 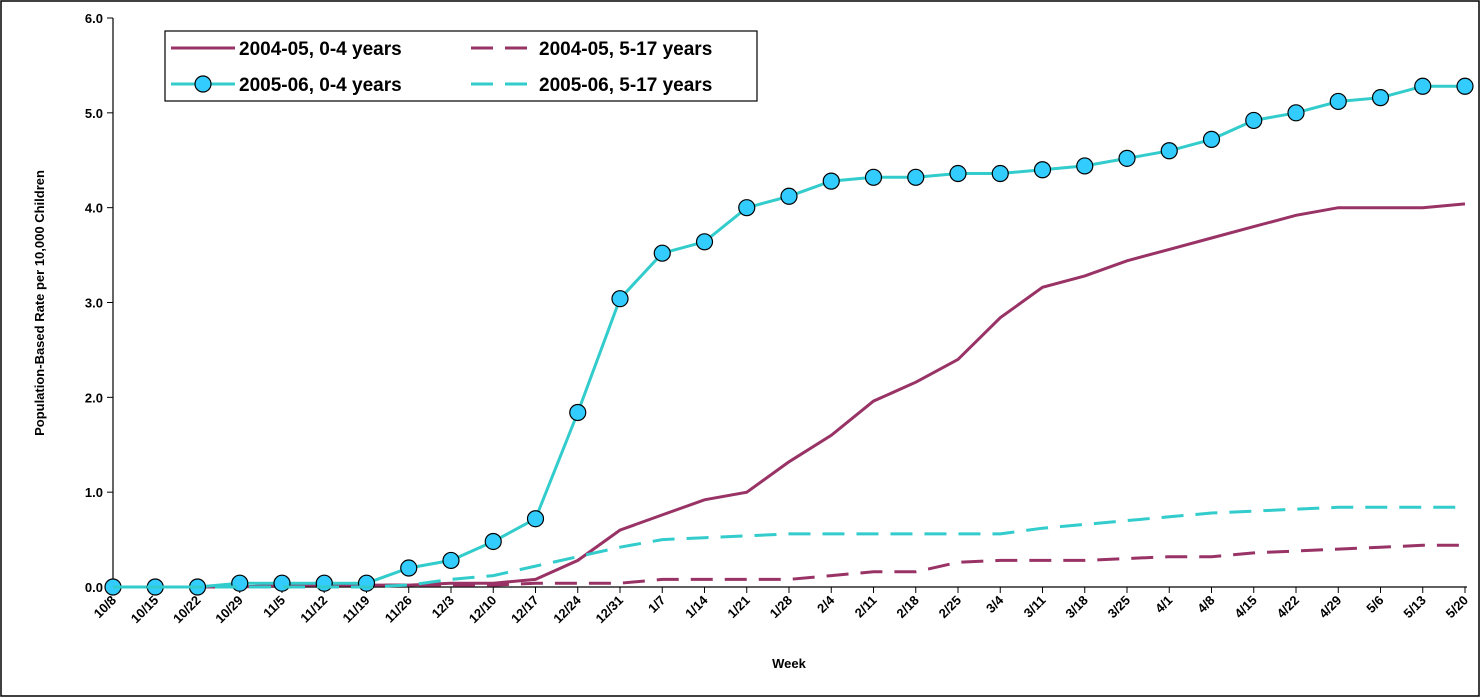 I want to click on x-axis-title: Week, so click(x=789, y=663).